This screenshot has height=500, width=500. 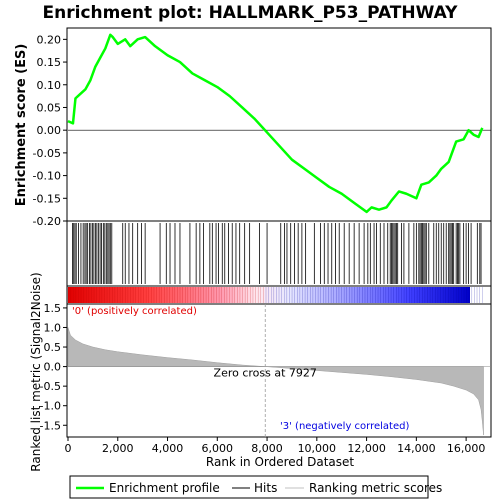 I want to click on metric-y-tick-label: 0.0, so click(x=53, y=367).